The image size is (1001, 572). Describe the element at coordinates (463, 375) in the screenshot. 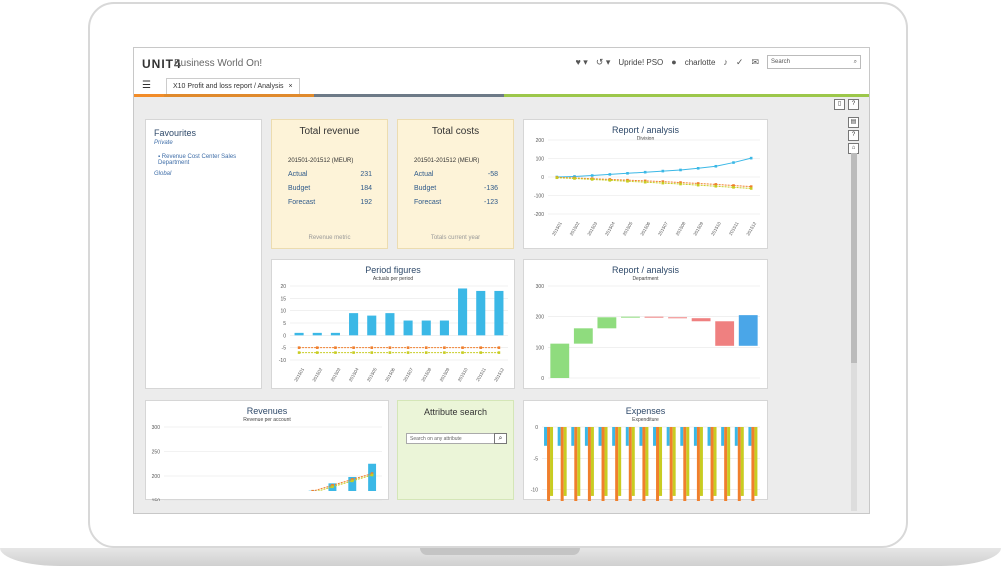

I see `x-tick-label: 201510` at that location.